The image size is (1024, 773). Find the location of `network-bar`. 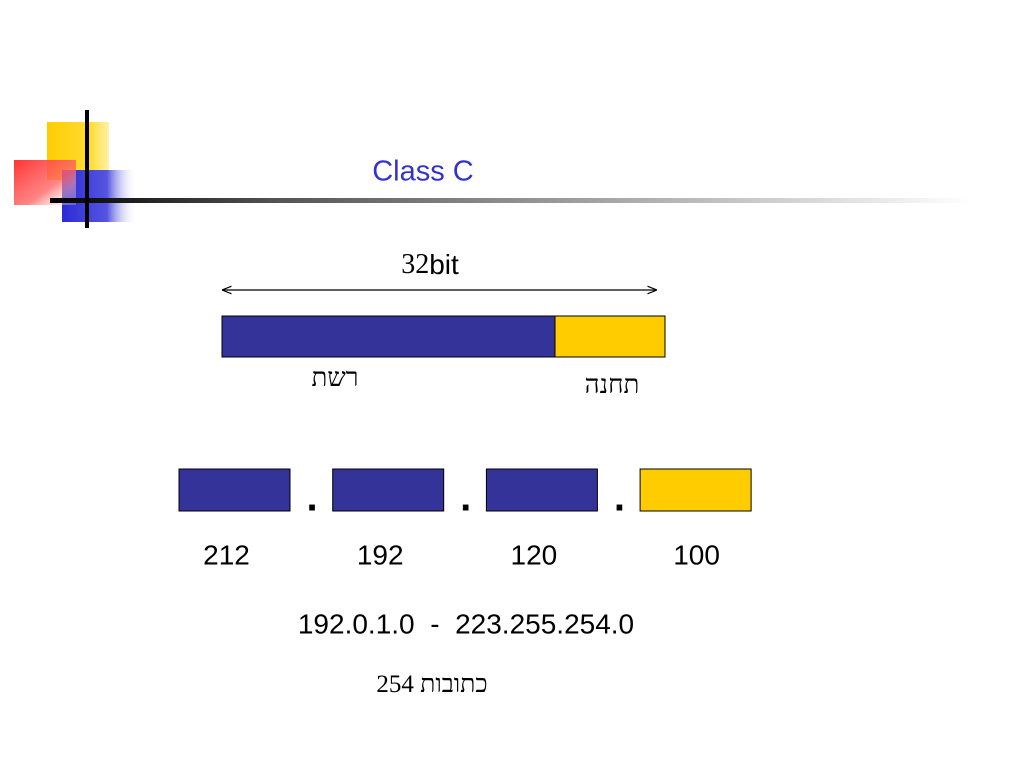

network-bar is located at coordinates (388, 336).